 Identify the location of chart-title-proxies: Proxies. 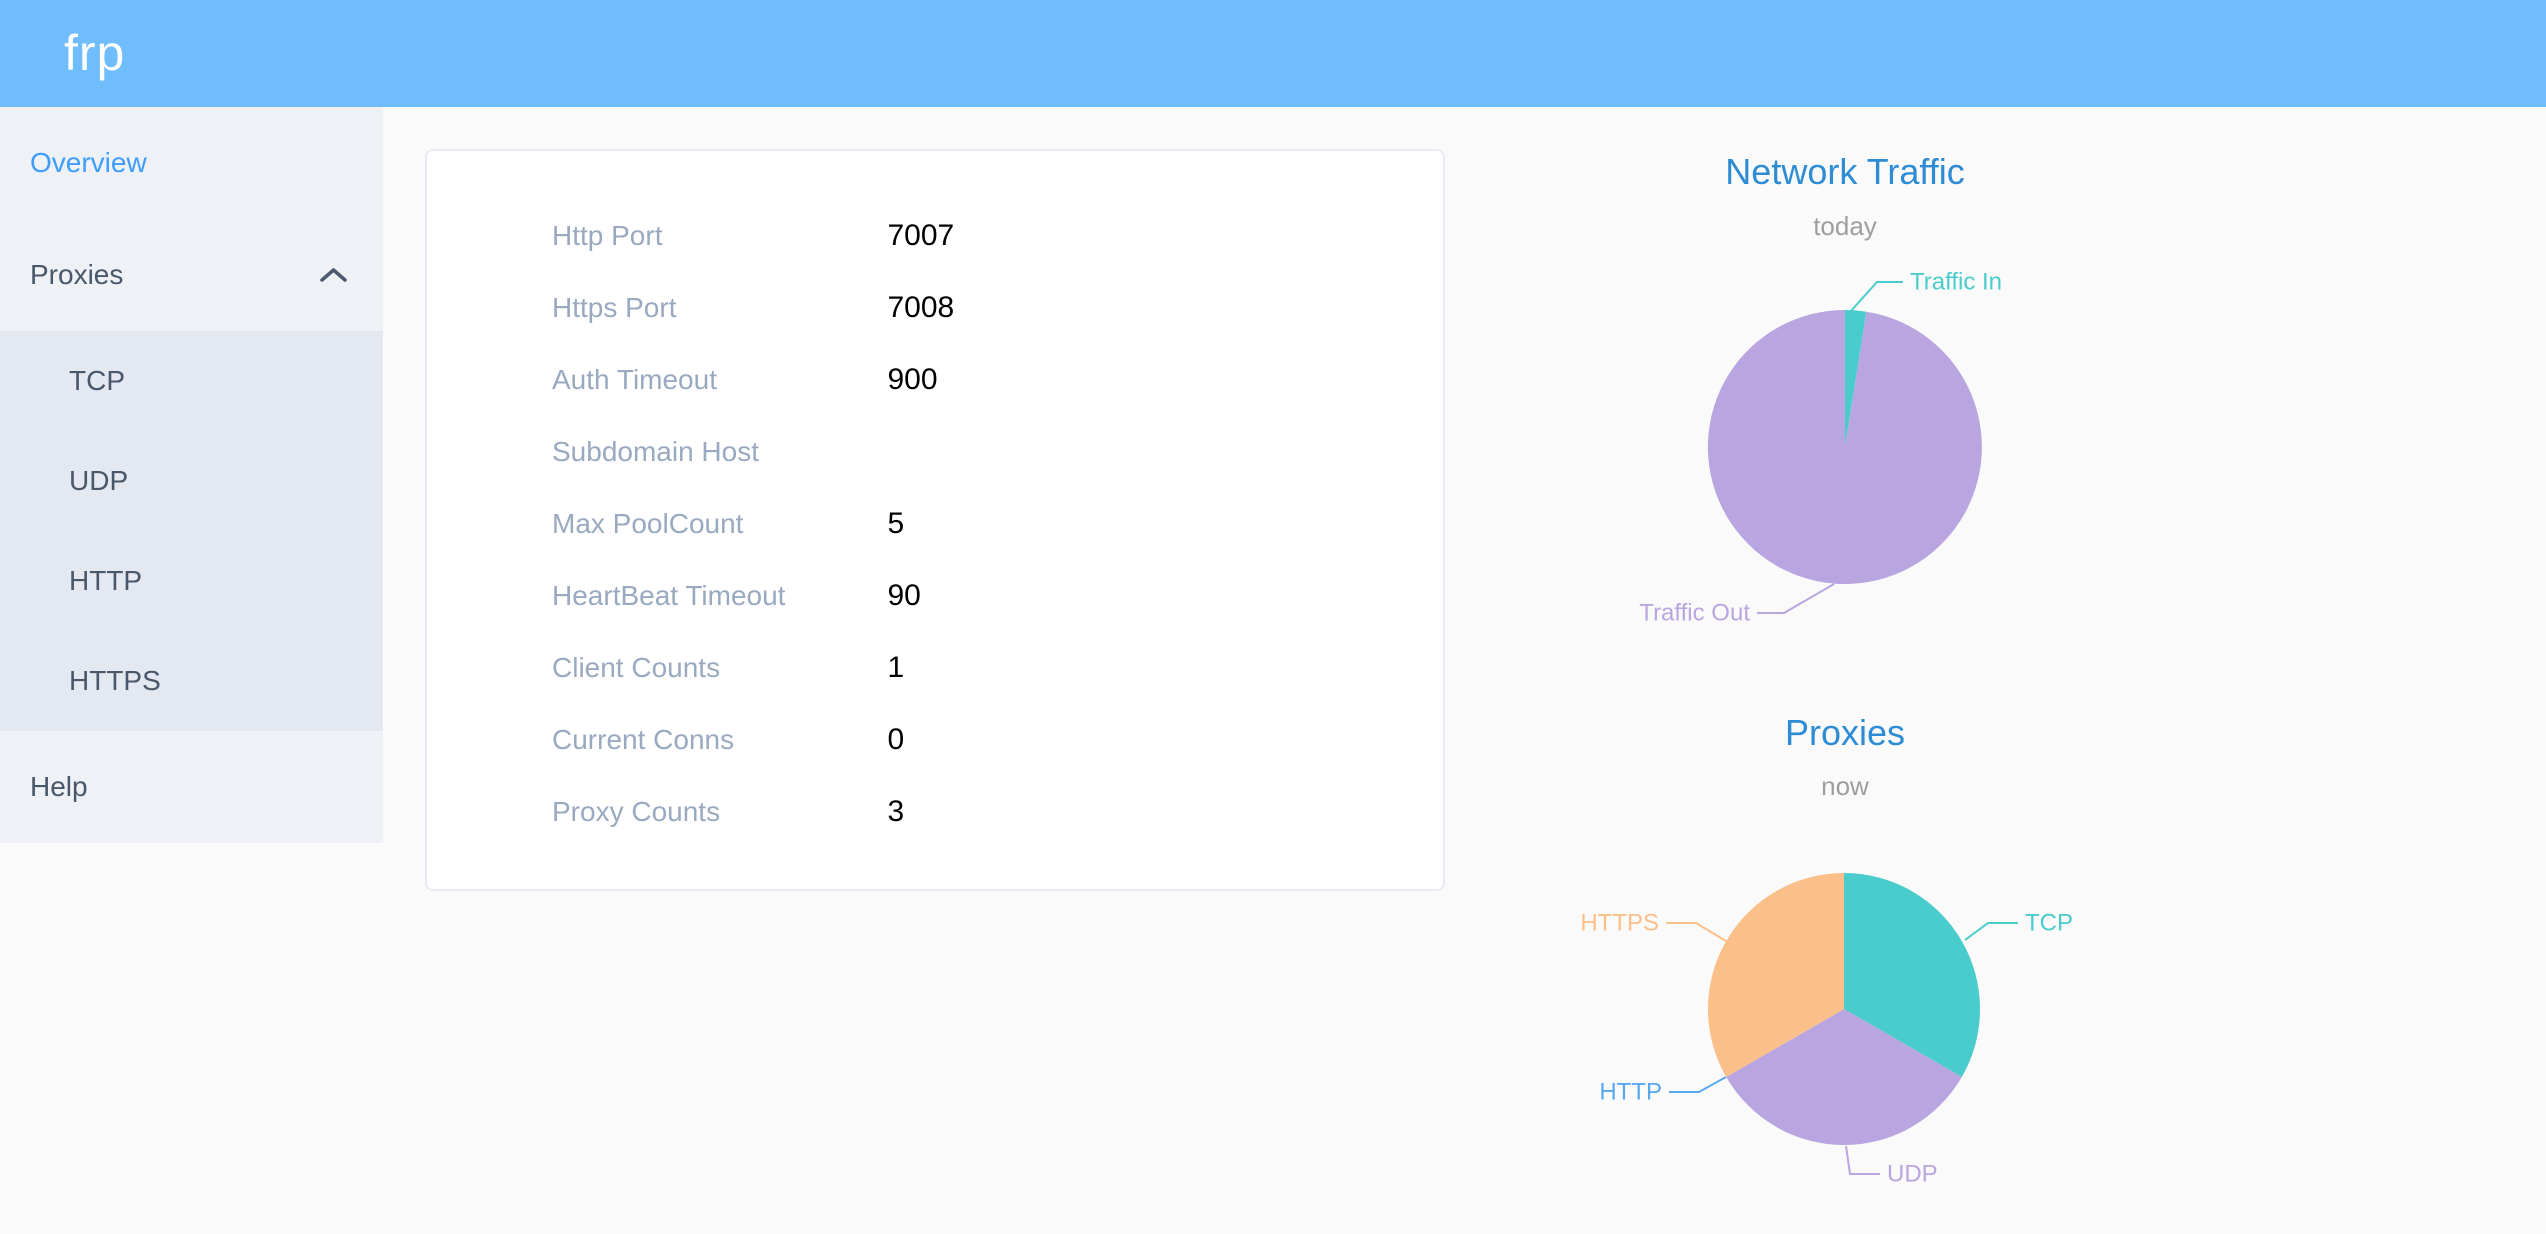
(1845, 732).